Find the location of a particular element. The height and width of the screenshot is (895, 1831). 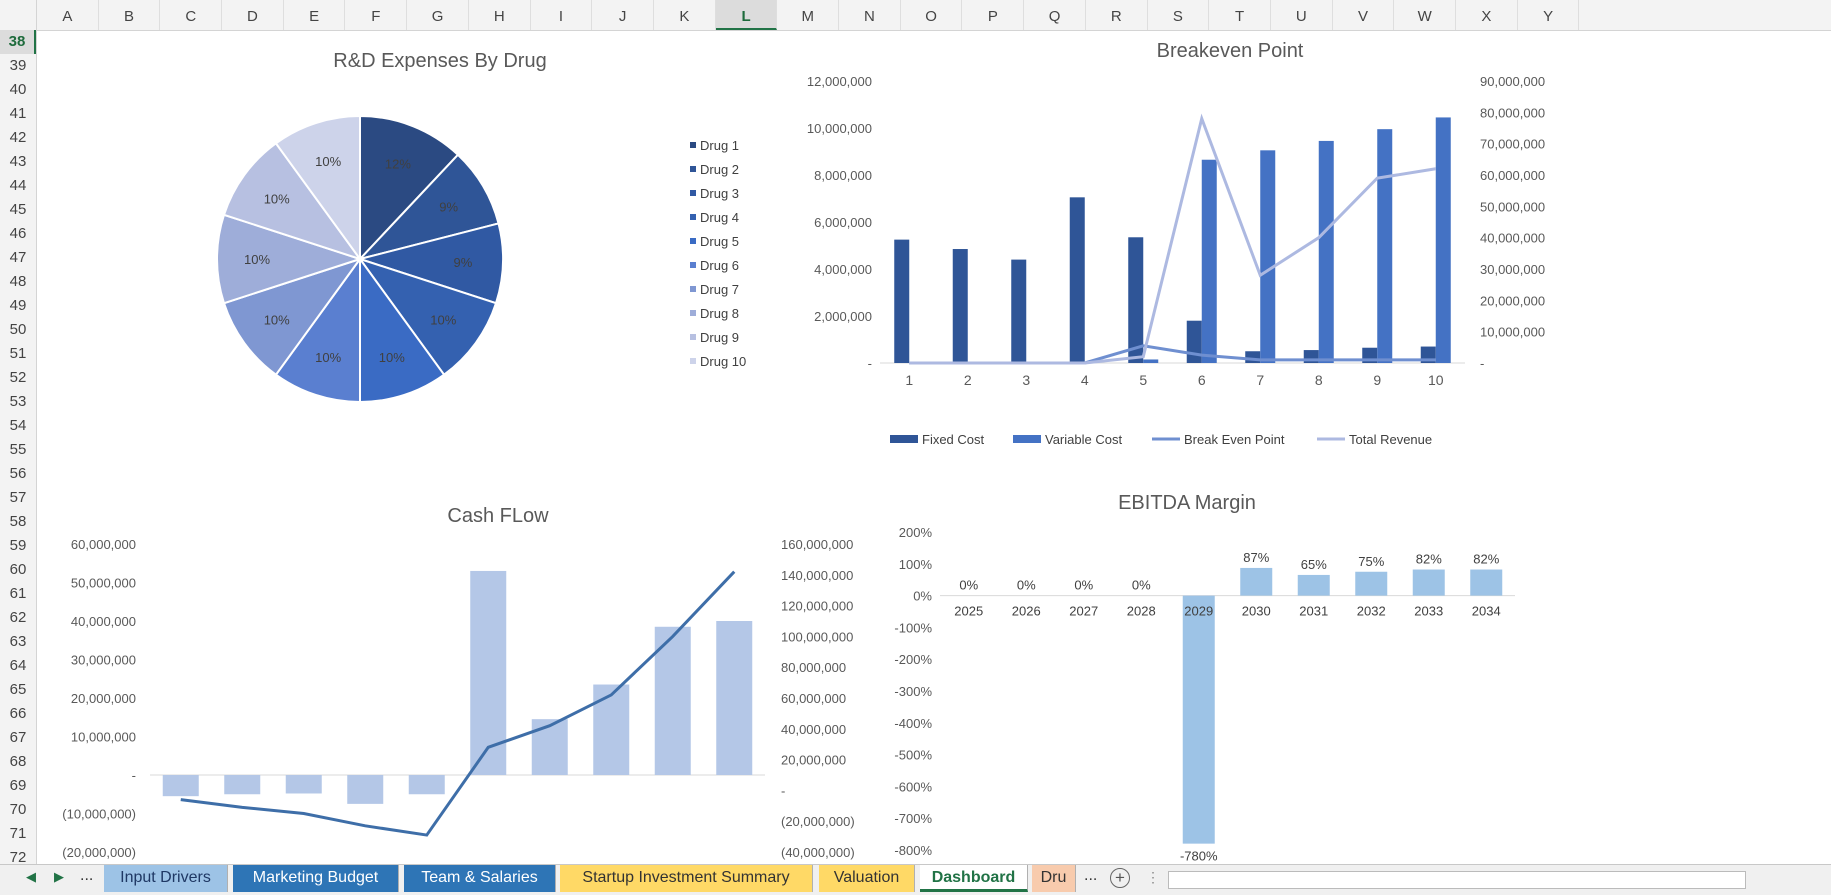

sheet-tab-valuation: Valuation is located at coordinates (867, 878).